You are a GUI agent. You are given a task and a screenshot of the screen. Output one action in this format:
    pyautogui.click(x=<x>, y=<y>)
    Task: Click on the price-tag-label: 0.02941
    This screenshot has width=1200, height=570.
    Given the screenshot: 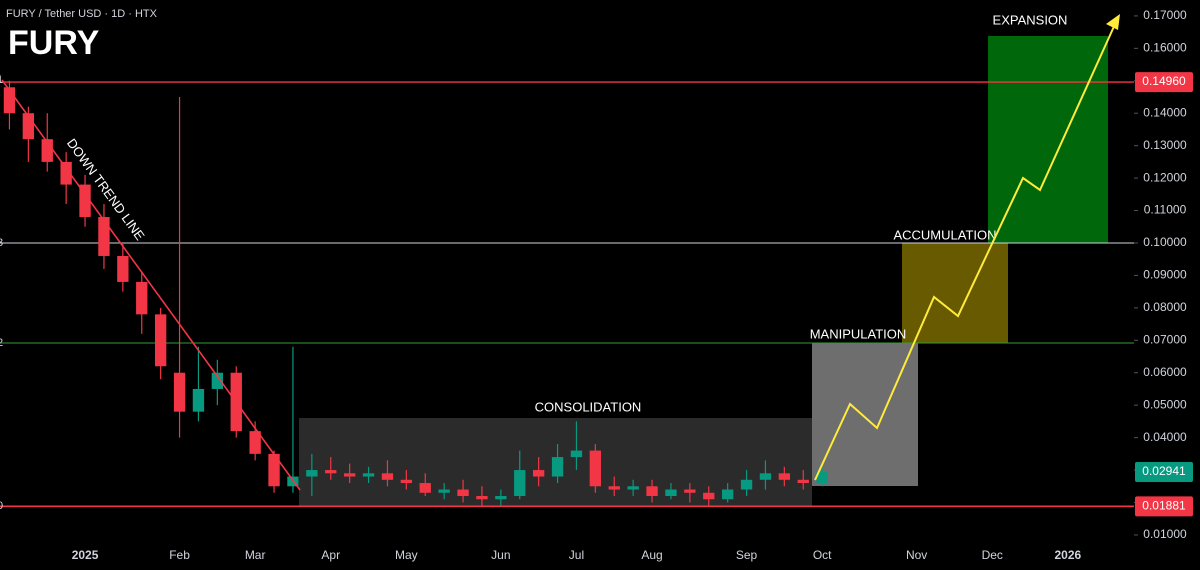 What is the action you would take?
    pyautogui.click(x=1164, y=471)
    